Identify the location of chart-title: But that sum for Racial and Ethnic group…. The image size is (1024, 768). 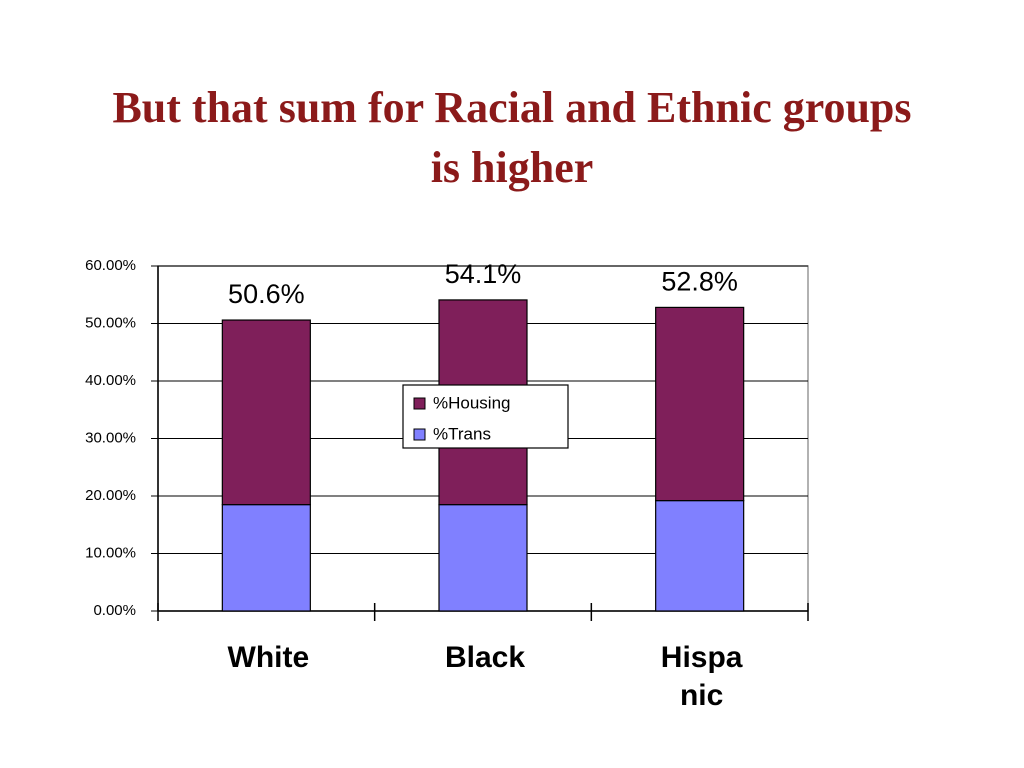
(512, 137).